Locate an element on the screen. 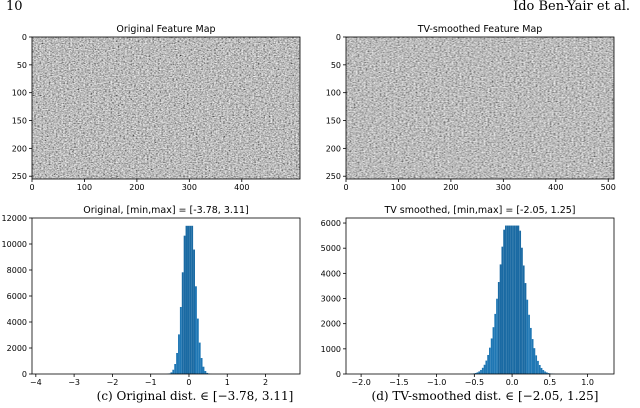 The width and height of the screenshot is (640, 408). y-tick-label: 8000 is located at coordinates (17, 270).